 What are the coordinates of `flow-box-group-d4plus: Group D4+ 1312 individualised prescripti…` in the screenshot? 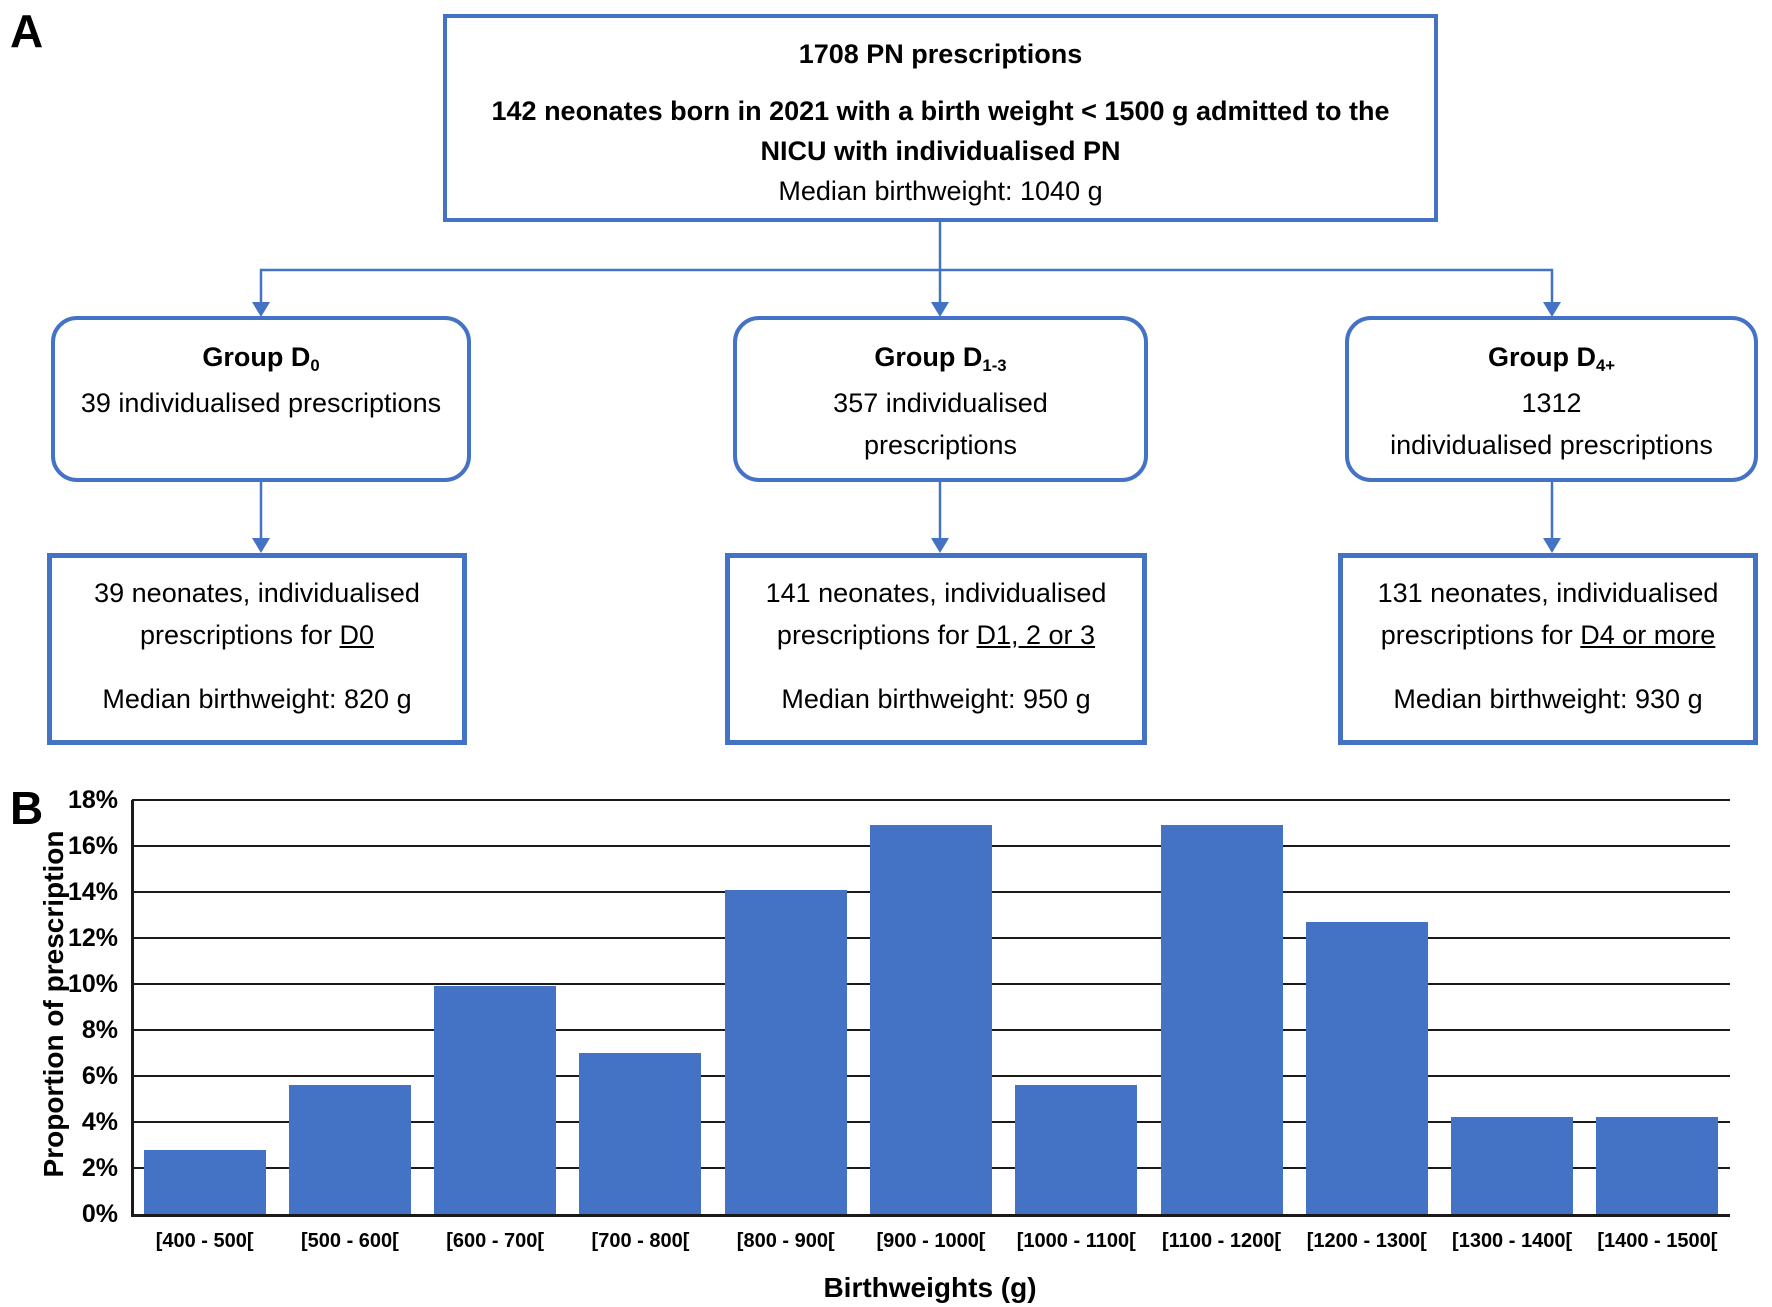 It's located at (1551, 399).